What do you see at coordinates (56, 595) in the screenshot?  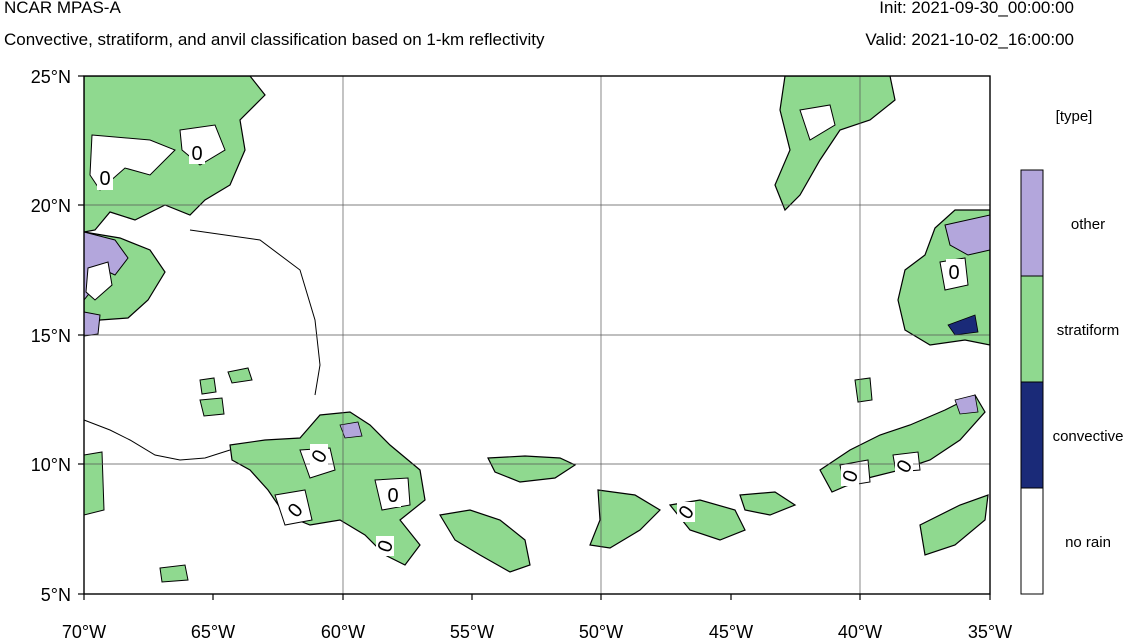 I see `y-tick-label: 5°N` at bounding box center [56, 595].